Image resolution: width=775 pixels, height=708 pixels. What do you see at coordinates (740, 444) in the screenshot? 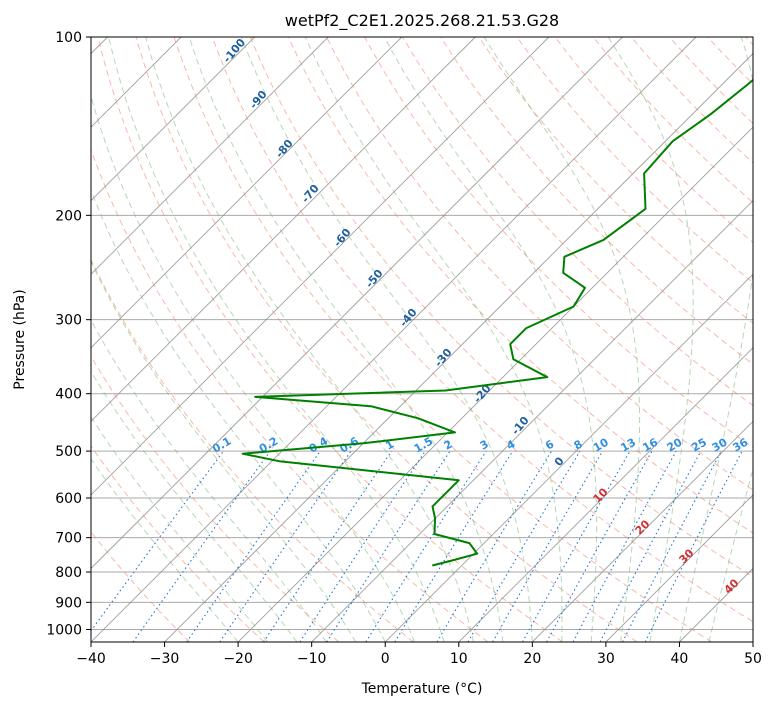
I see `mixing-ratio-label: 36` at bounding box center [740, 444].